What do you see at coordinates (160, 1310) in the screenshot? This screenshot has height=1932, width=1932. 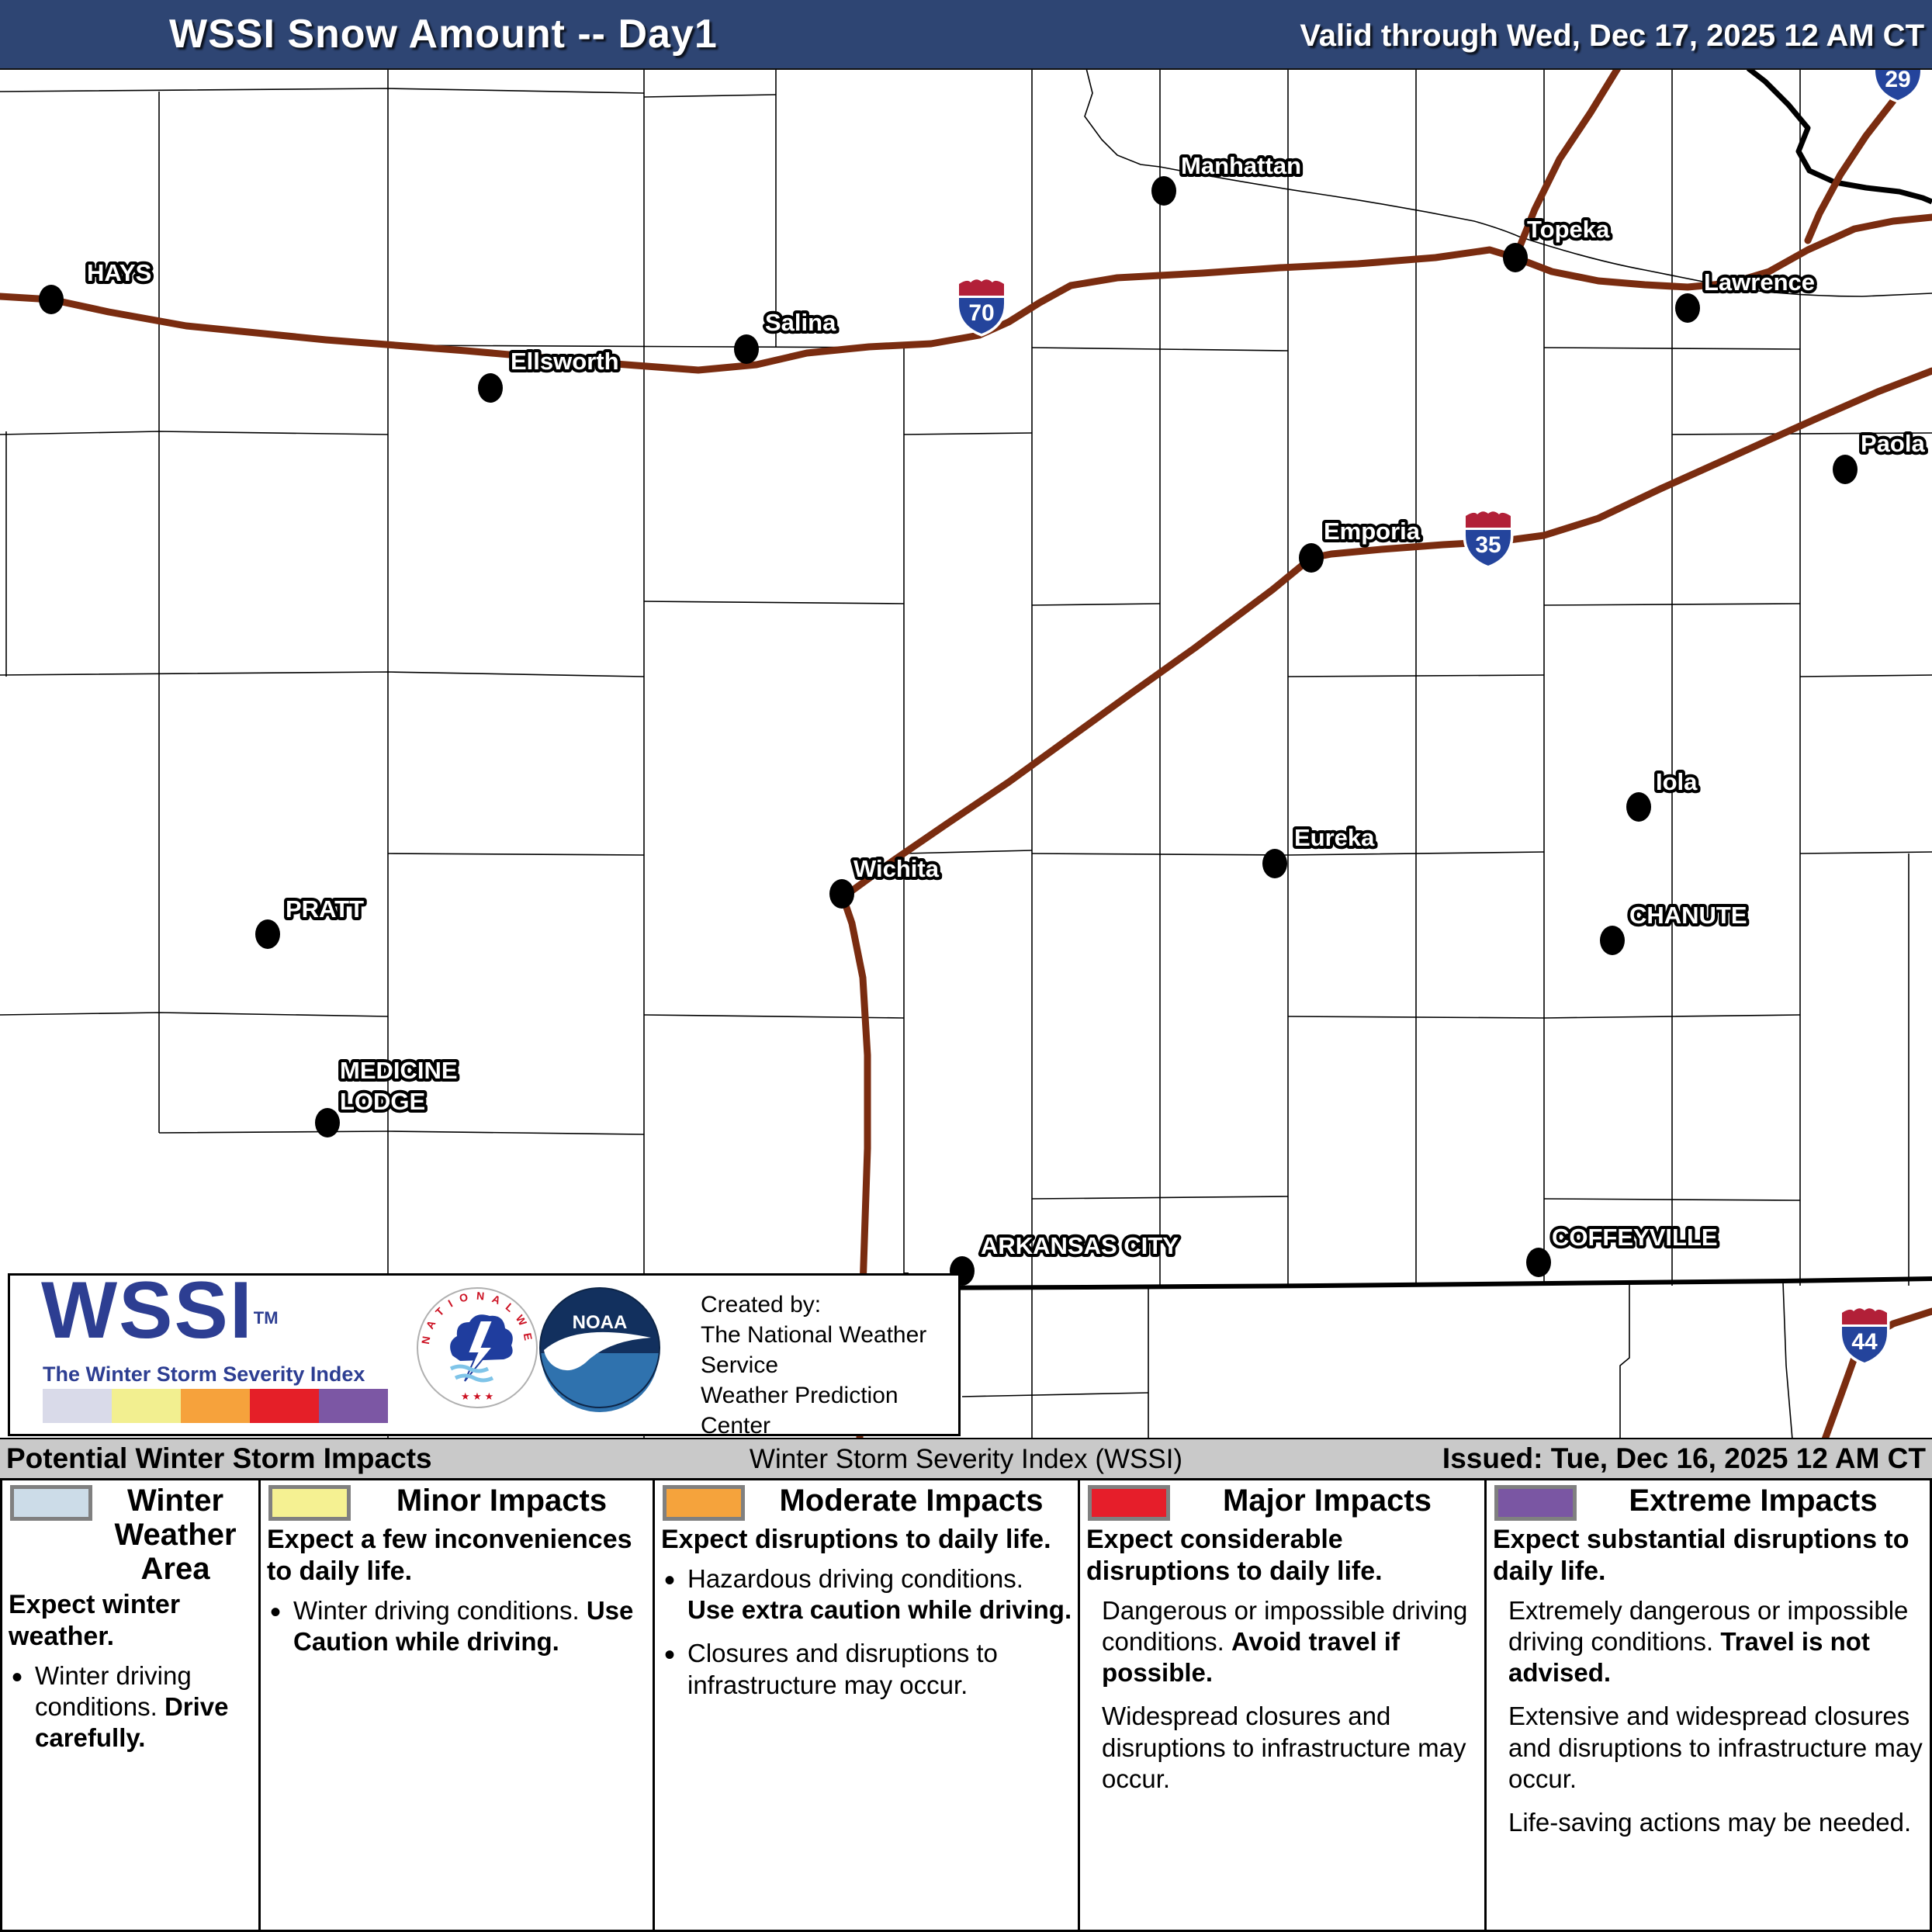 I see `wssi-wordmark: WSSITM` at bounding box center [160, 1310].